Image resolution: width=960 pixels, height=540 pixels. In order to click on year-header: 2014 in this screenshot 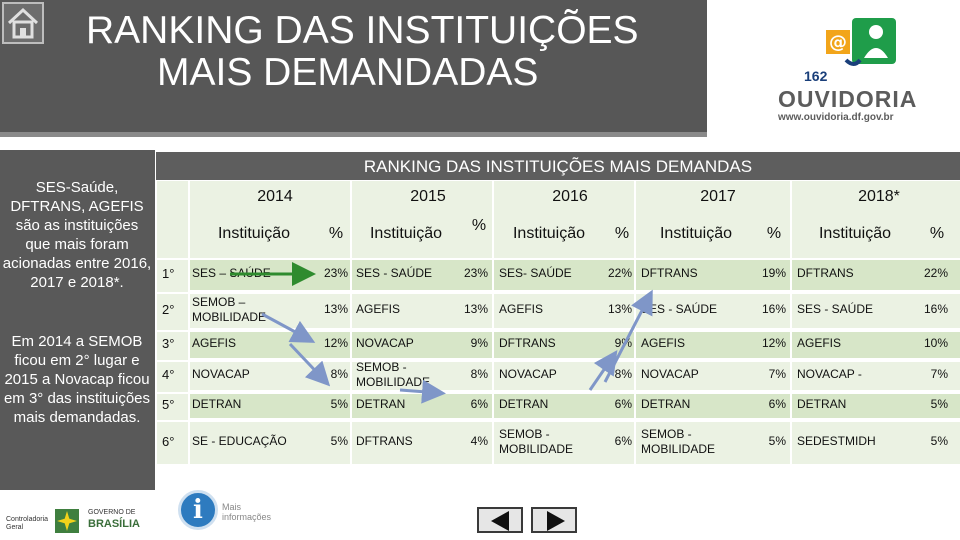, I will do `click(275, 196)`.